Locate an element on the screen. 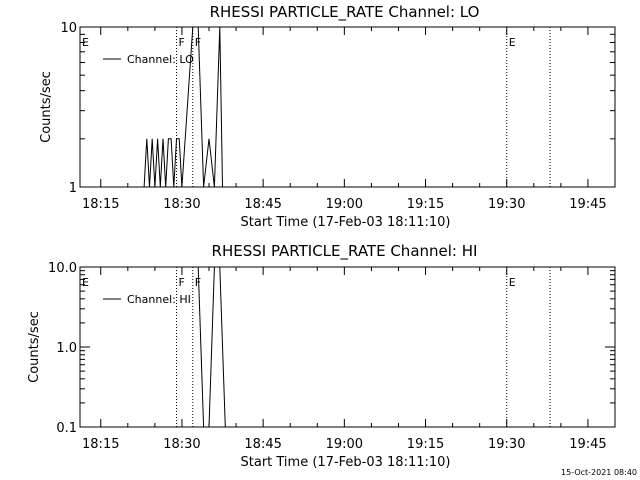  legend-label: Channel: HI is located at coordinates (159, 299).